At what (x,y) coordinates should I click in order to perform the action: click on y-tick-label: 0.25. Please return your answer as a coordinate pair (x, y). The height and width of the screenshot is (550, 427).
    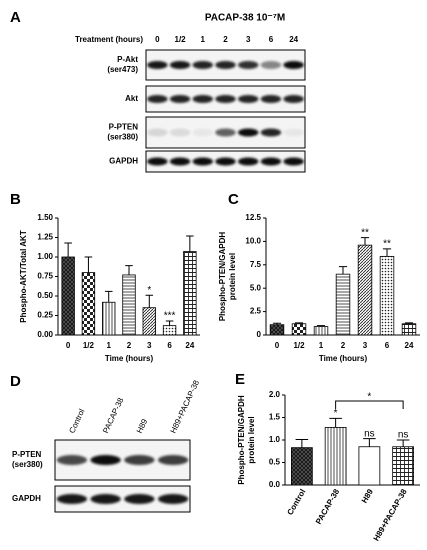
    Looking at the image, I should click on (45, 315).